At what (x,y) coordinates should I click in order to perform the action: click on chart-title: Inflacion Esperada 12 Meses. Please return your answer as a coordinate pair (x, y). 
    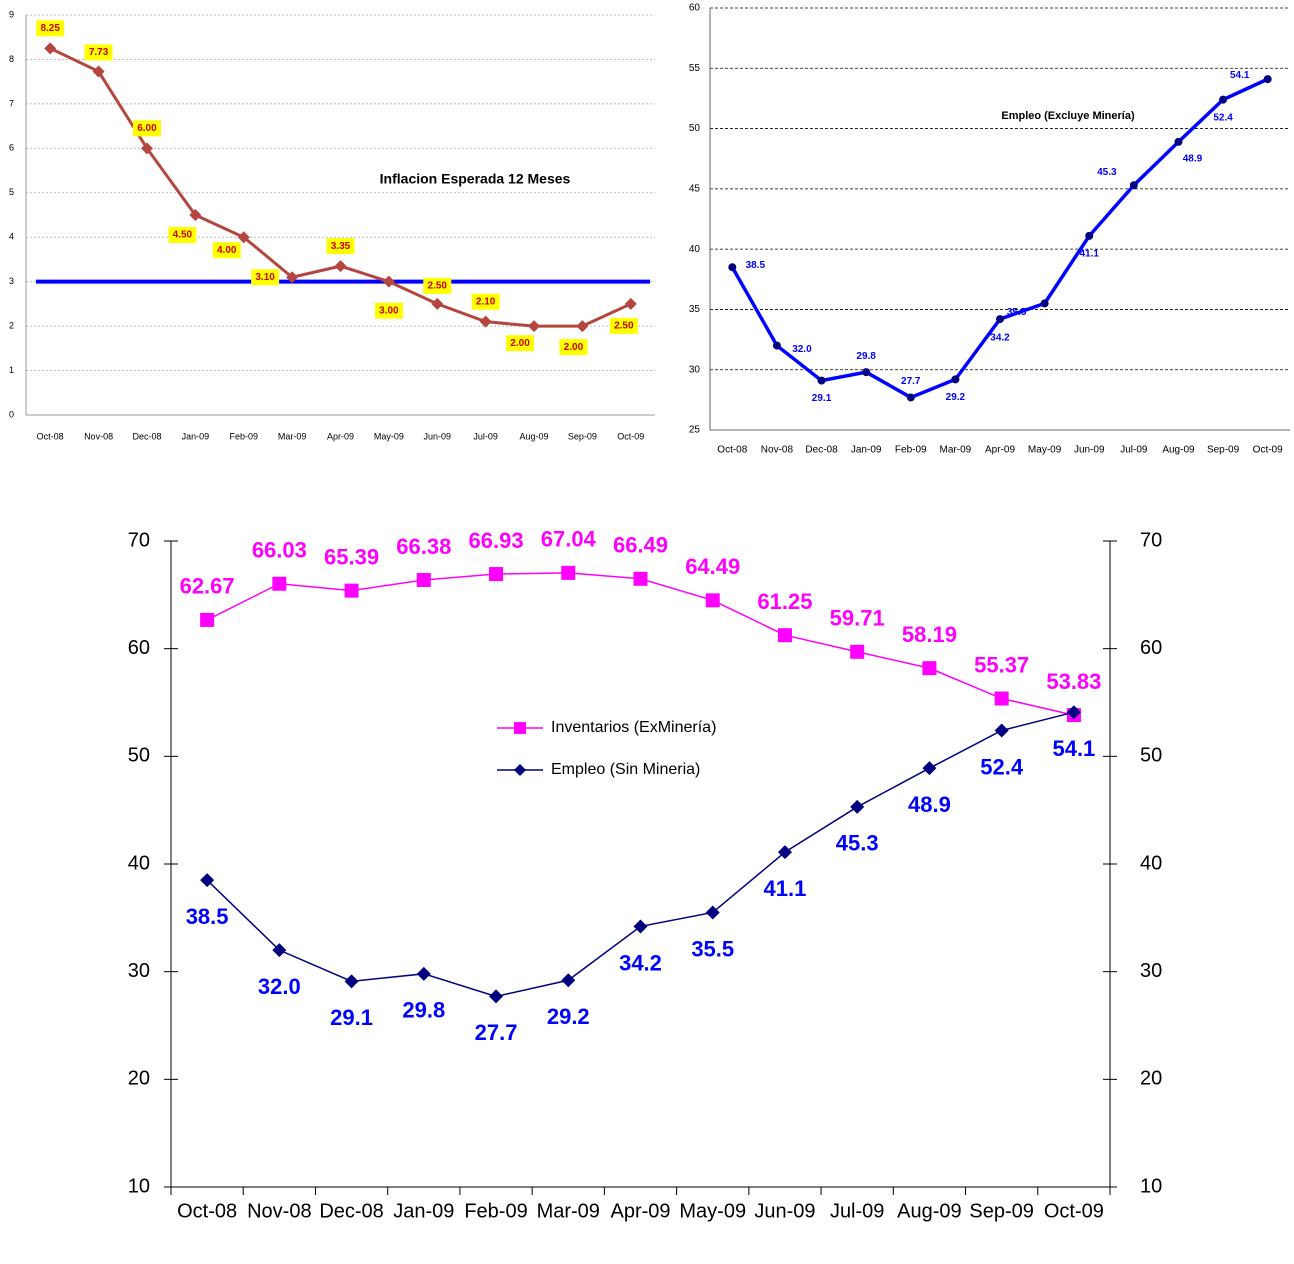
    Looking at the image, I should click on (475, 179).